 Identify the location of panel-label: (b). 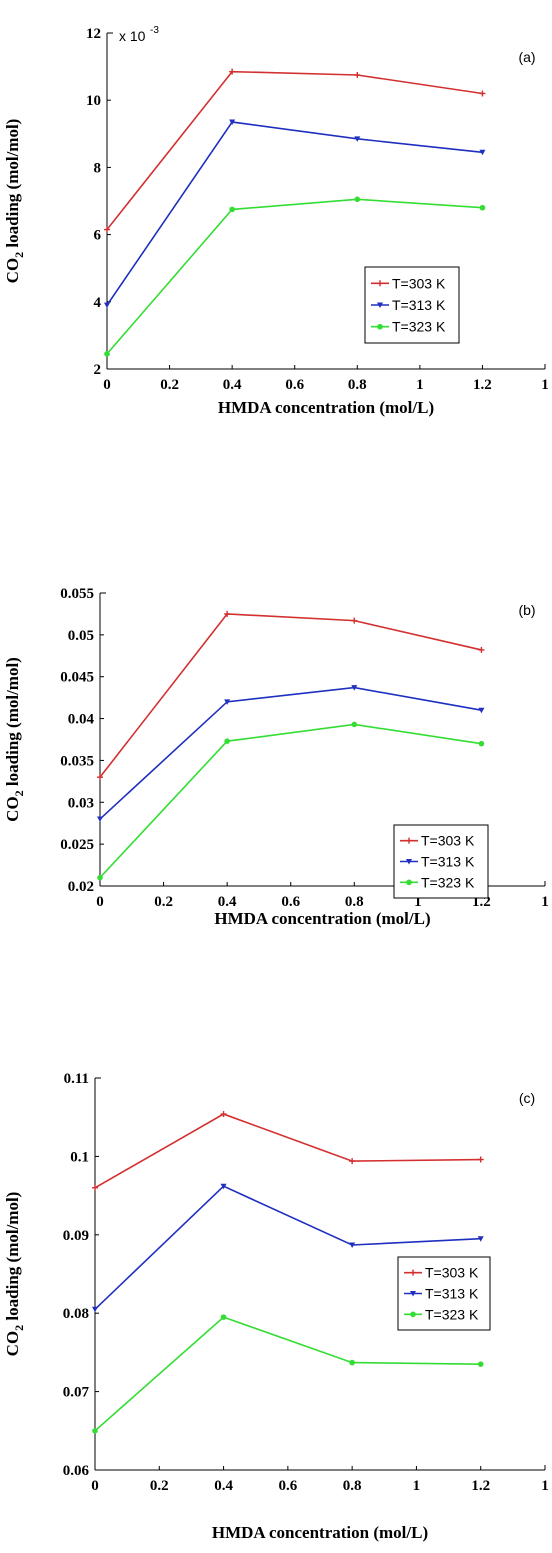
(526, 610).